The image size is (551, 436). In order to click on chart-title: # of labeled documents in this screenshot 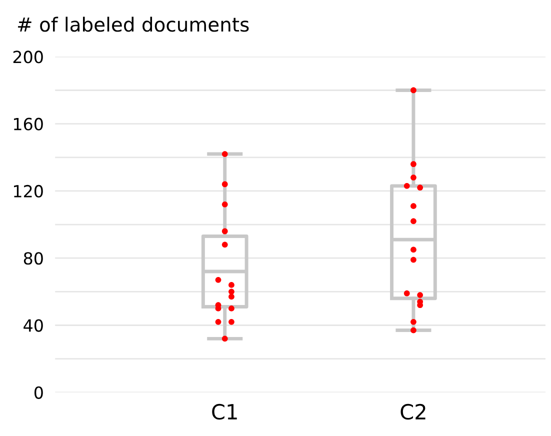, I will do `click(133, 24)`.